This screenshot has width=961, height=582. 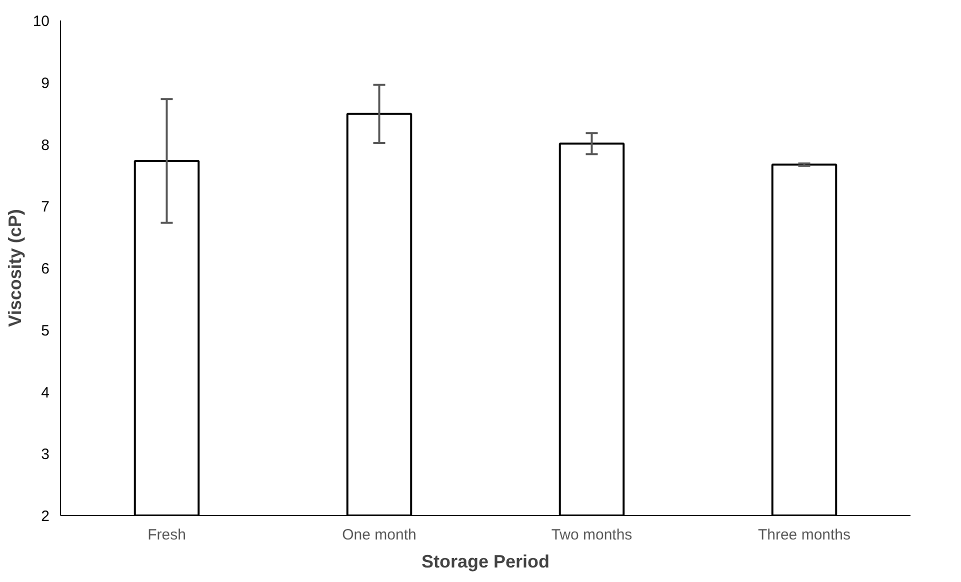 I want to click on y-tick-label: 9, so click(x=45, y=83).